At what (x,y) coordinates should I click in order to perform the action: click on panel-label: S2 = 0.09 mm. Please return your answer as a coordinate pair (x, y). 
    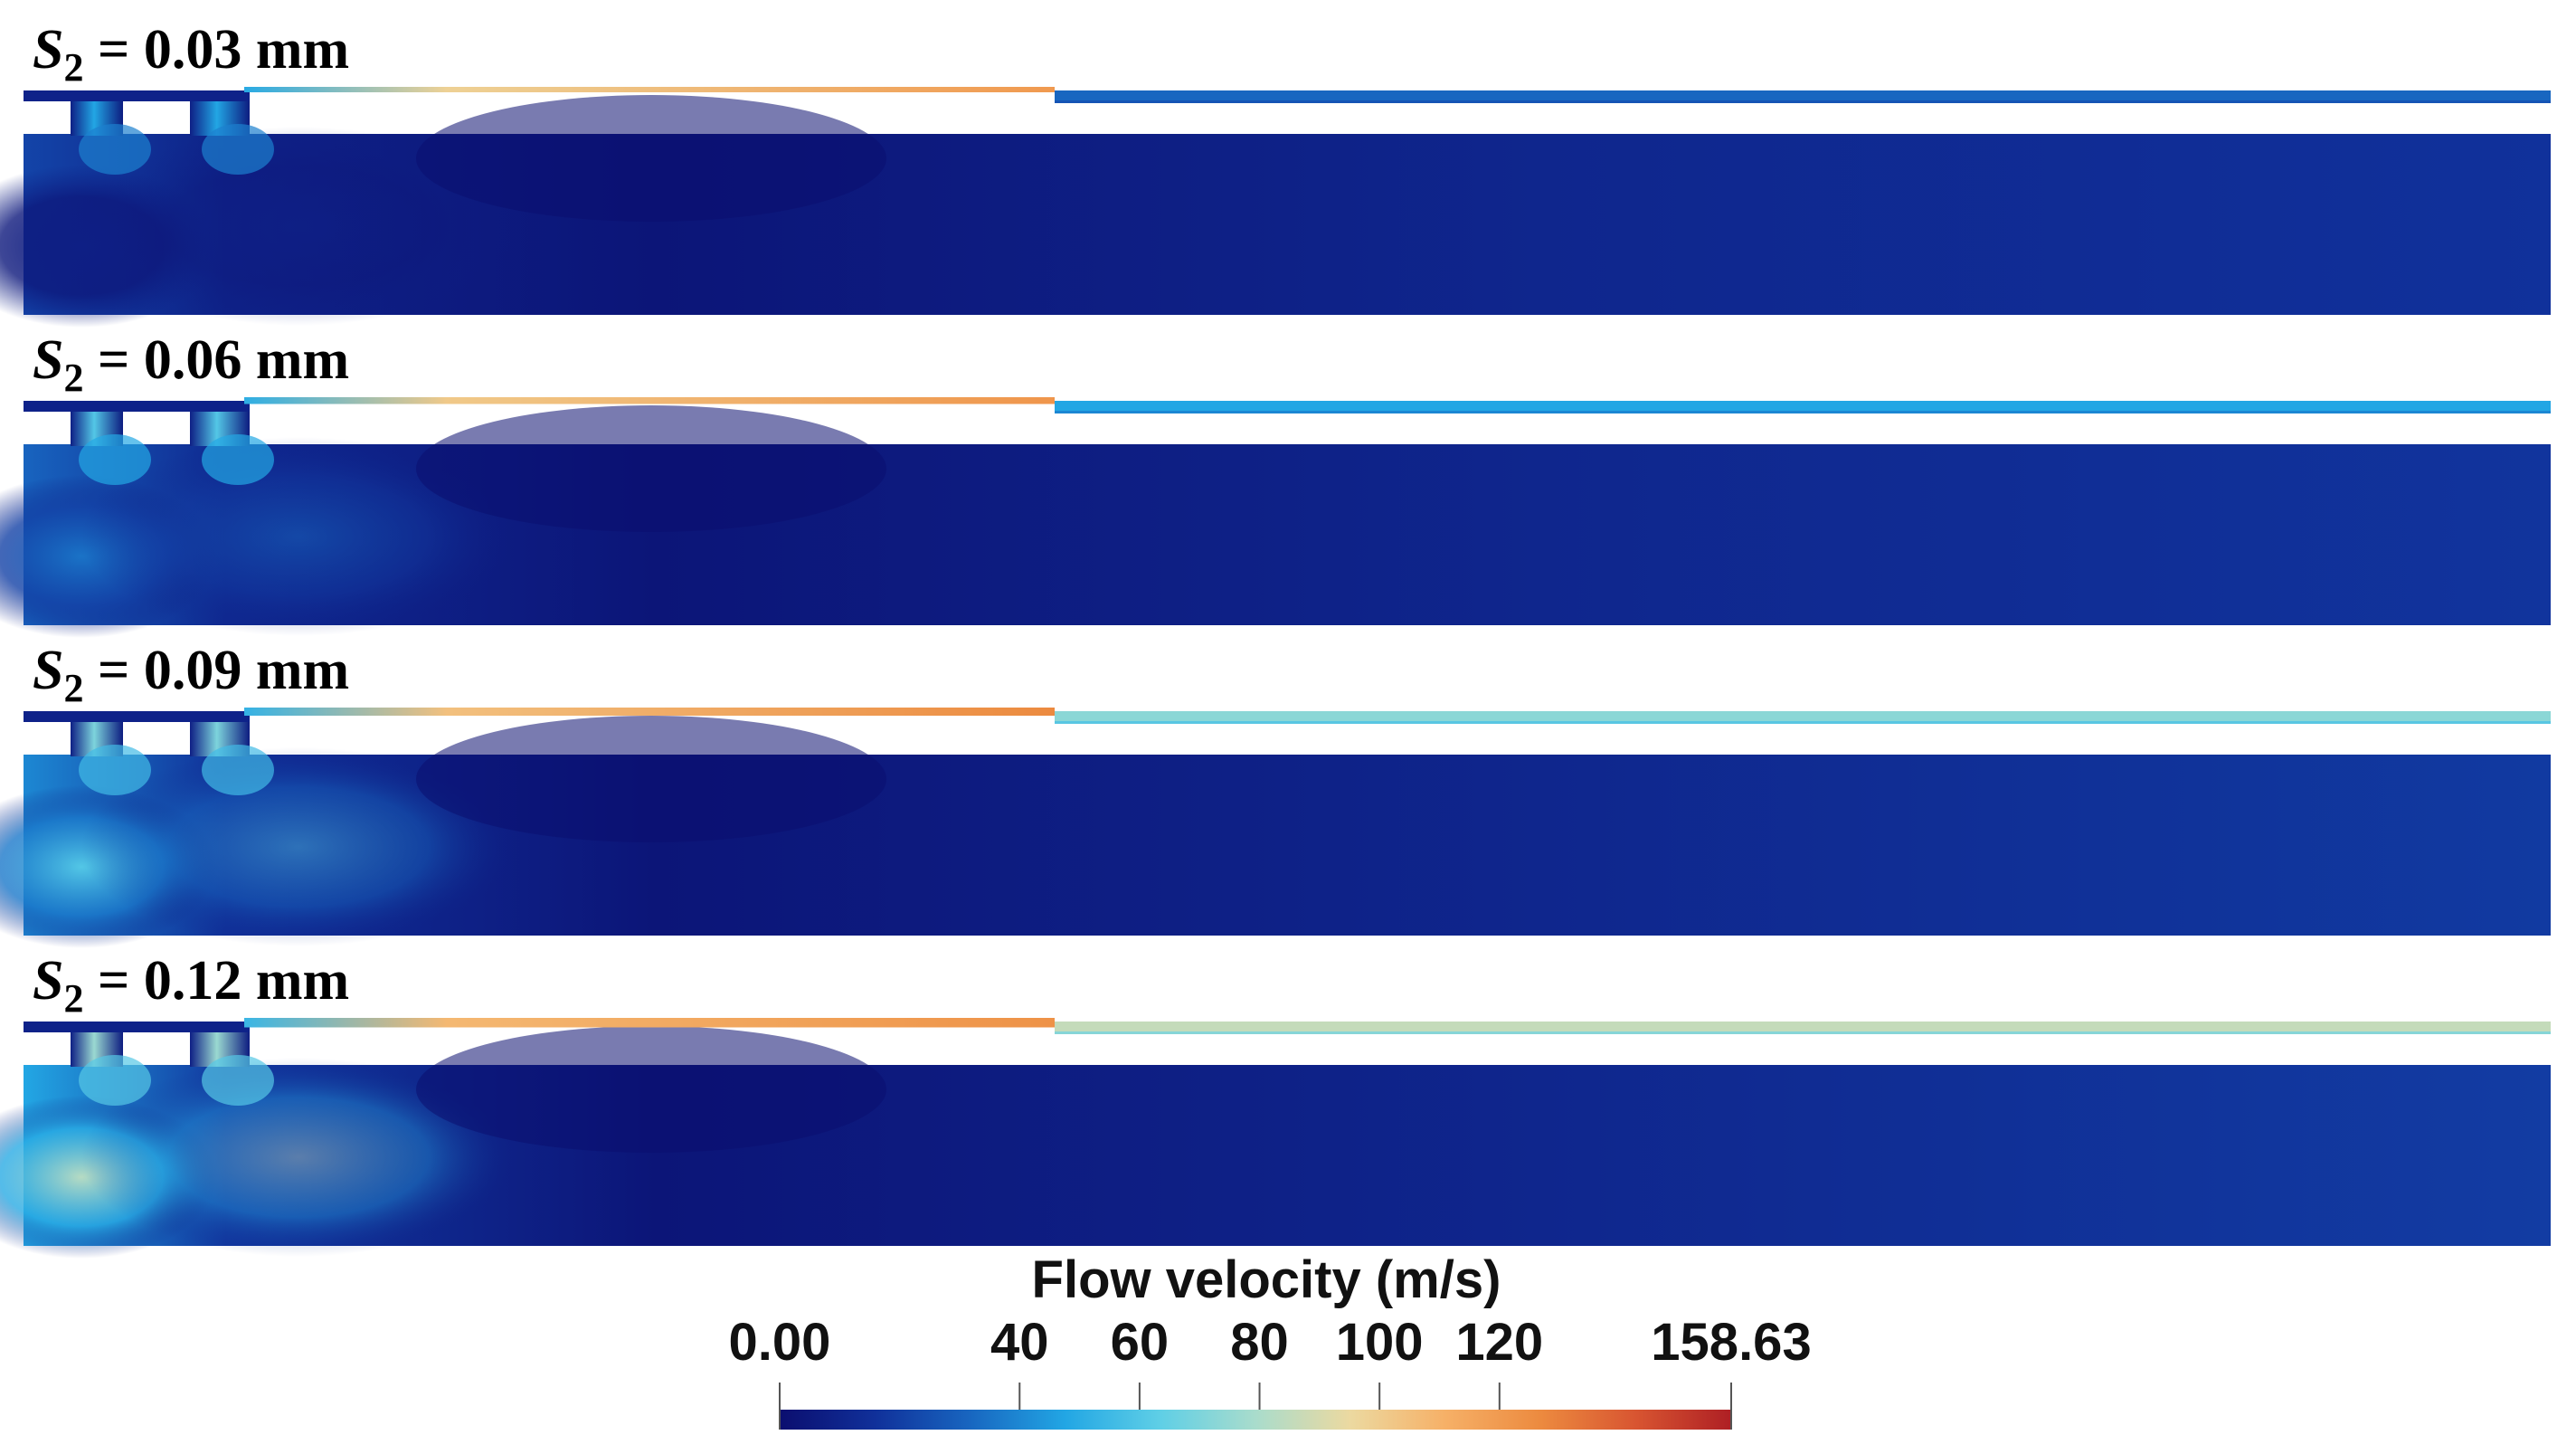
    Looking at the image, I should click on (191, 675).